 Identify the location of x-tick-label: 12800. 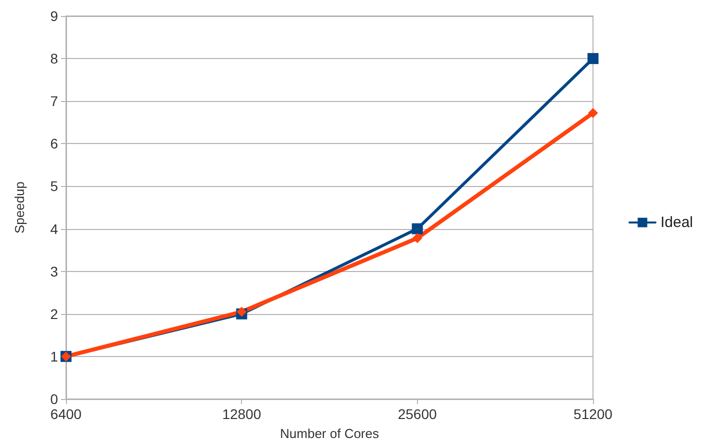
(242, 414).